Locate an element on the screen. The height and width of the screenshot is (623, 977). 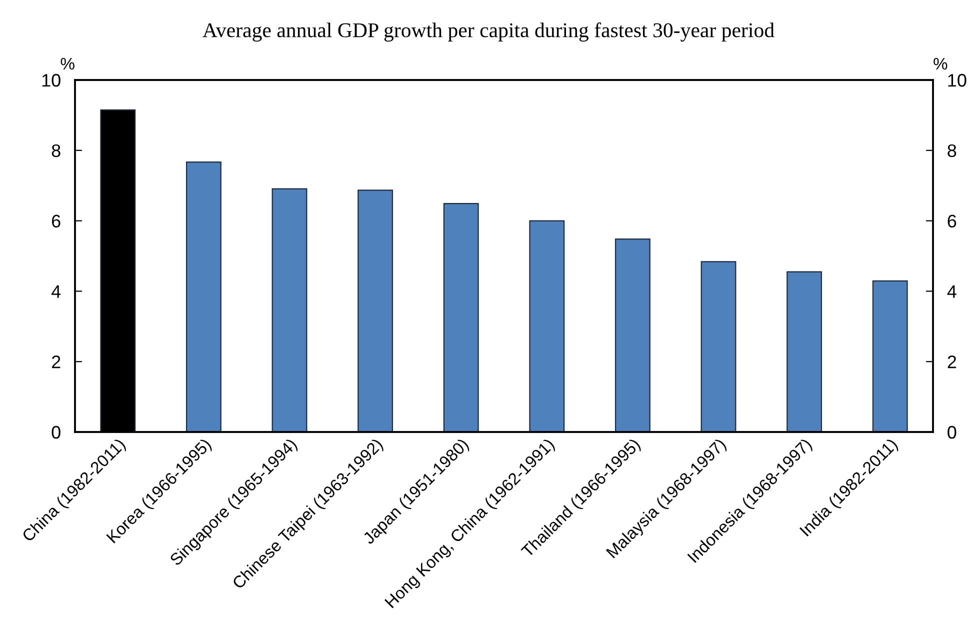
y-tick-label: 10 is located at coordinates (51, 80).